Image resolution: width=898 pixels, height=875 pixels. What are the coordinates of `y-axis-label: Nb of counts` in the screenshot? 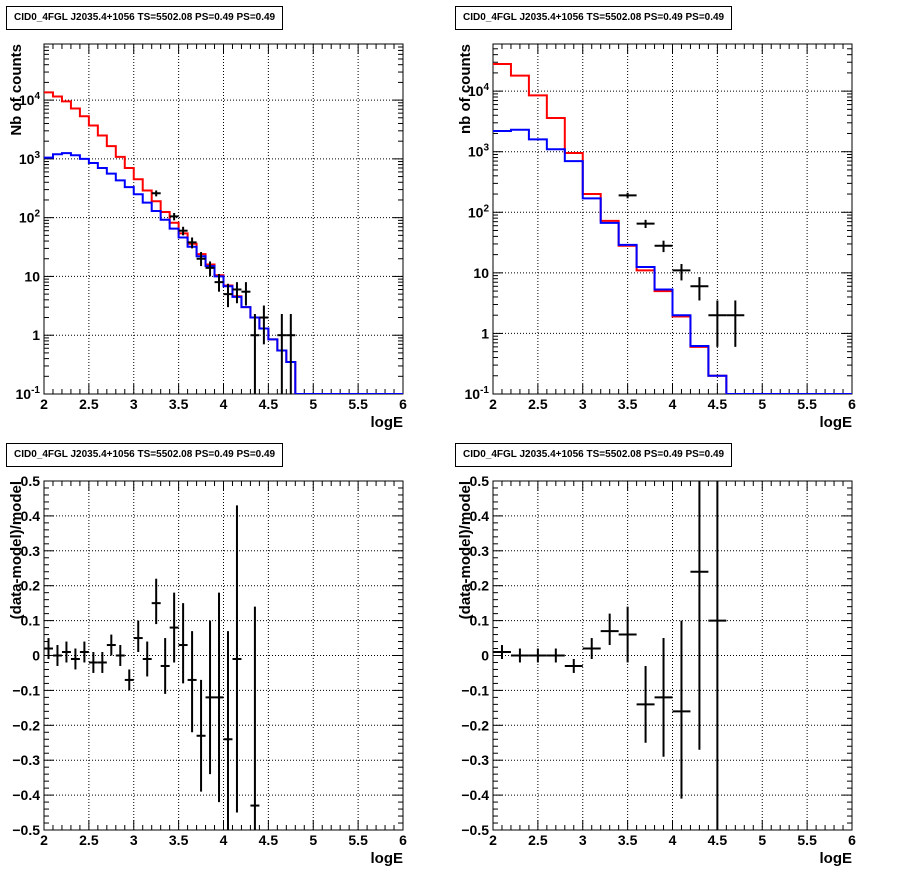 It's located at (16, 90).